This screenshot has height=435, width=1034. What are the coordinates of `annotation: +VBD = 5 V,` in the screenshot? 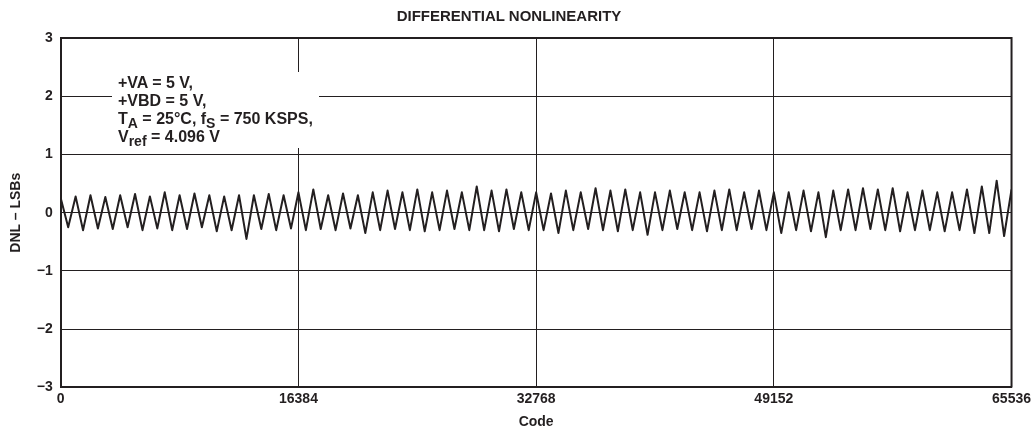 It's located at (163, 101).